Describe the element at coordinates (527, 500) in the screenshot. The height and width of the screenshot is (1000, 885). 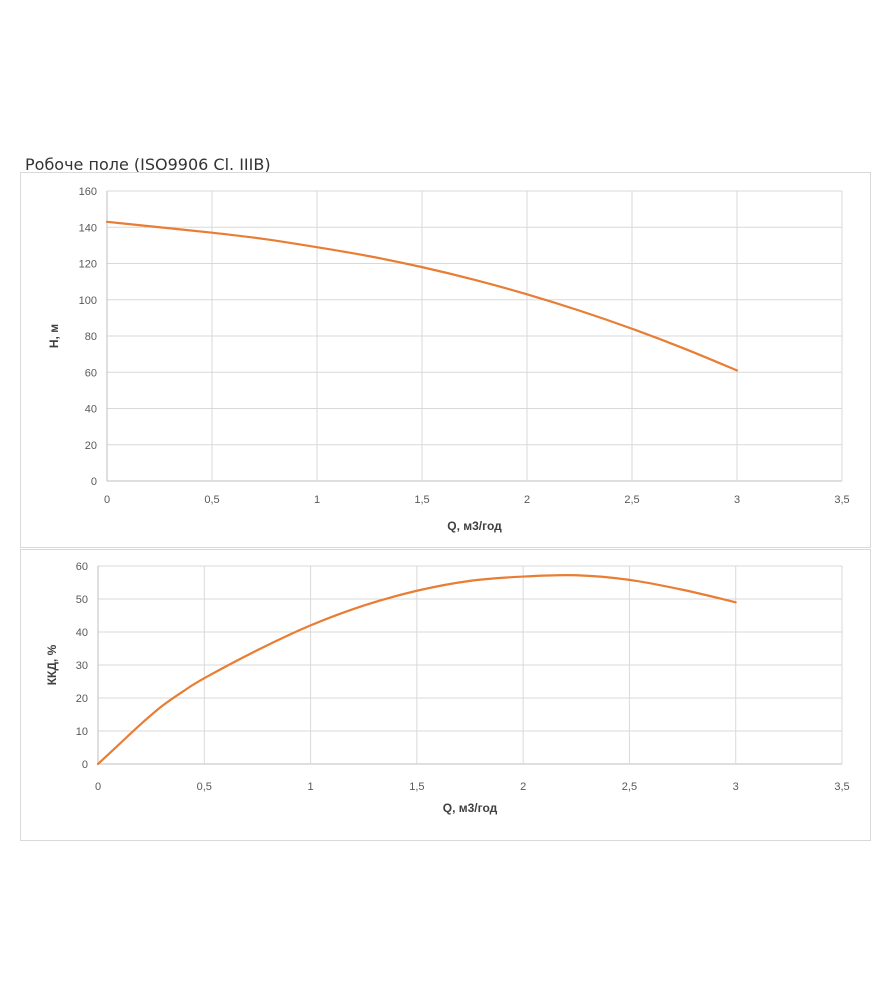
I see `head-x-tick-label: 2` at that location.